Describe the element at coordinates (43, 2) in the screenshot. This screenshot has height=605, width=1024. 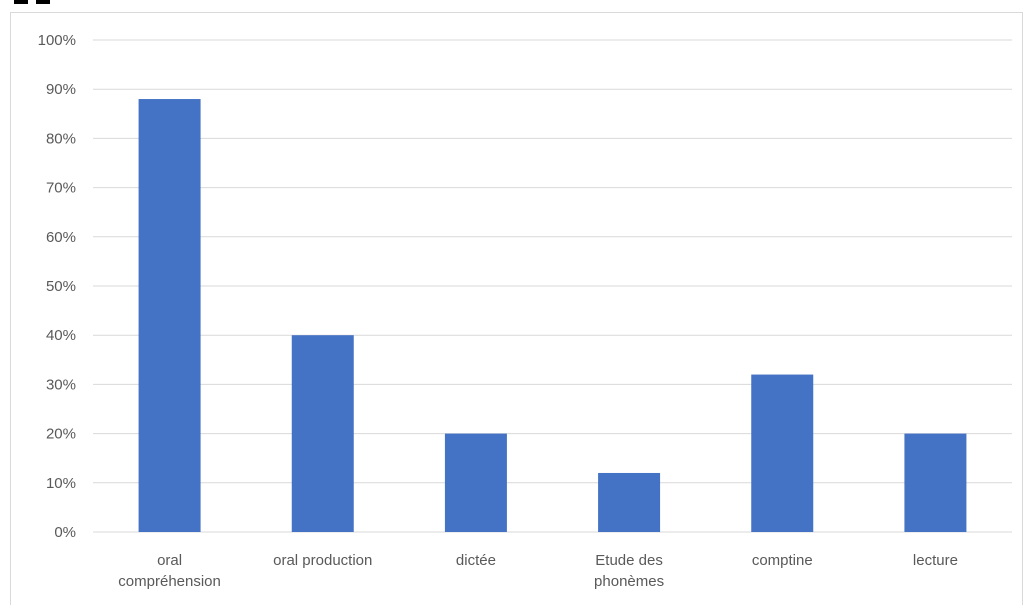
I see `corner-mark-right` at that location.